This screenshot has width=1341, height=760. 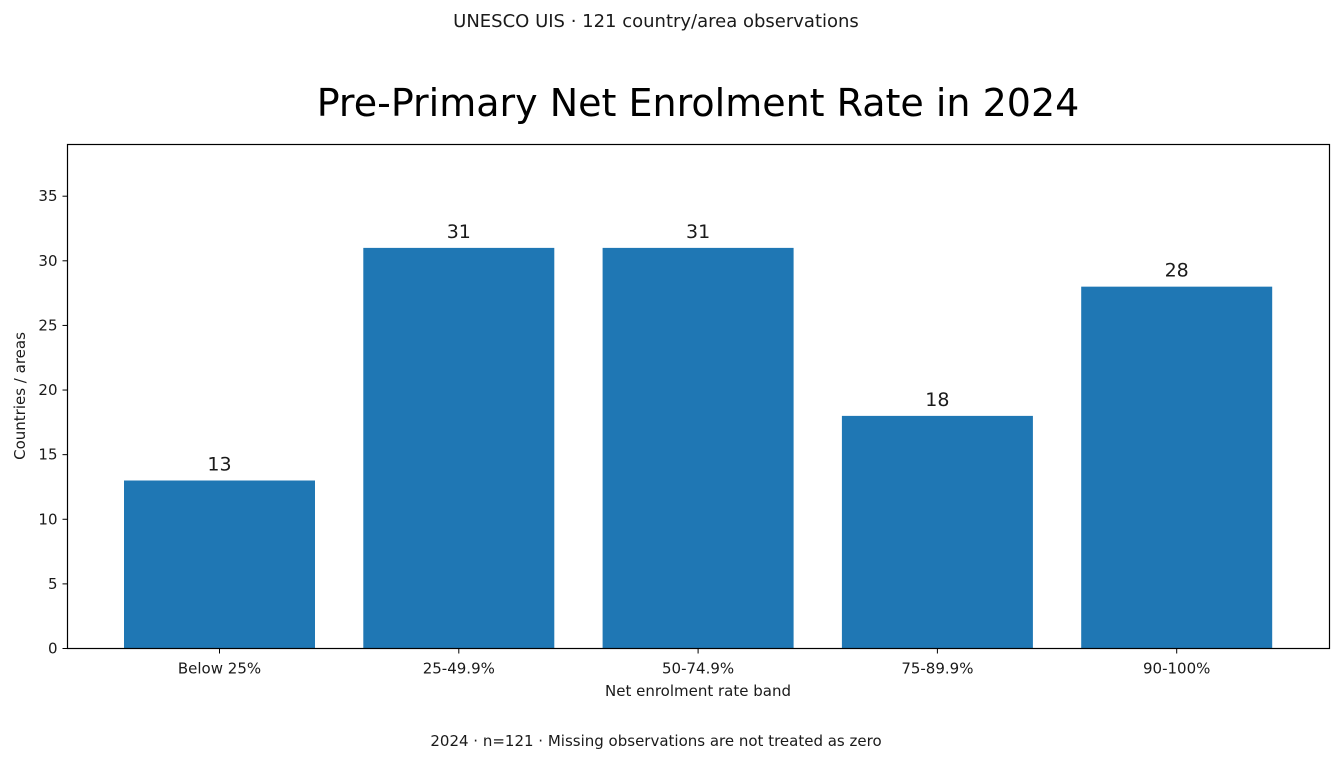 I want to click on y-axis-label: Countries / areas, so click(x=20, y=396).